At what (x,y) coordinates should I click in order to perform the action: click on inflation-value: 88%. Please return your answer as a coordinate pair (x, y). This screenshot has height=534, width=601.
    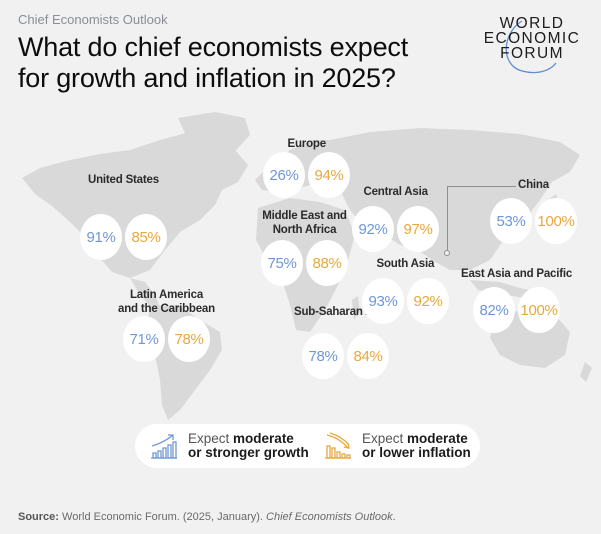
    Looking at the image, I should click on (327, 263).